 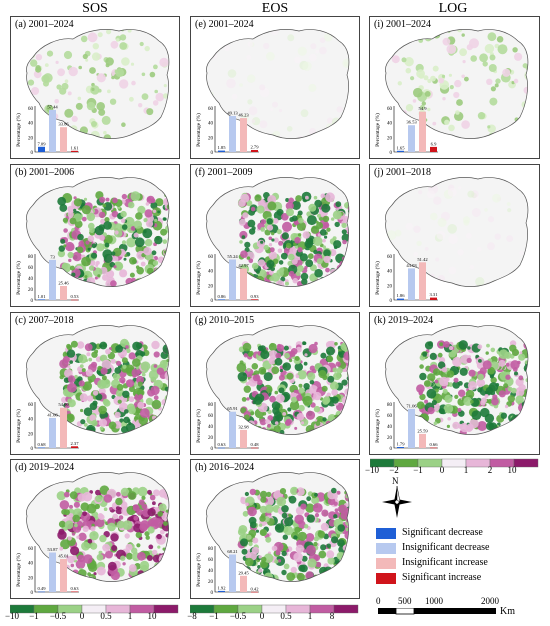 What do you see at coordinates (457, 380) in the screenshot?
I see `plateau-map-k` at bounding box center [457, 380].